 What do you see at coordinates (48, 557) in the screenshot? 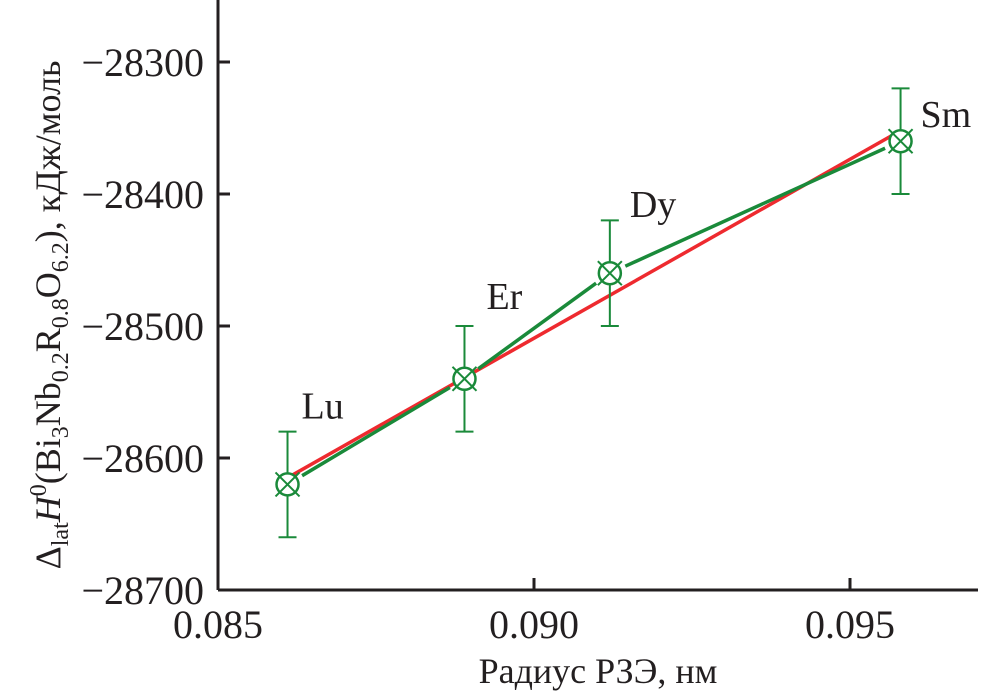
I see `y-label-delta: Δ` at bounding box center [48, 557].